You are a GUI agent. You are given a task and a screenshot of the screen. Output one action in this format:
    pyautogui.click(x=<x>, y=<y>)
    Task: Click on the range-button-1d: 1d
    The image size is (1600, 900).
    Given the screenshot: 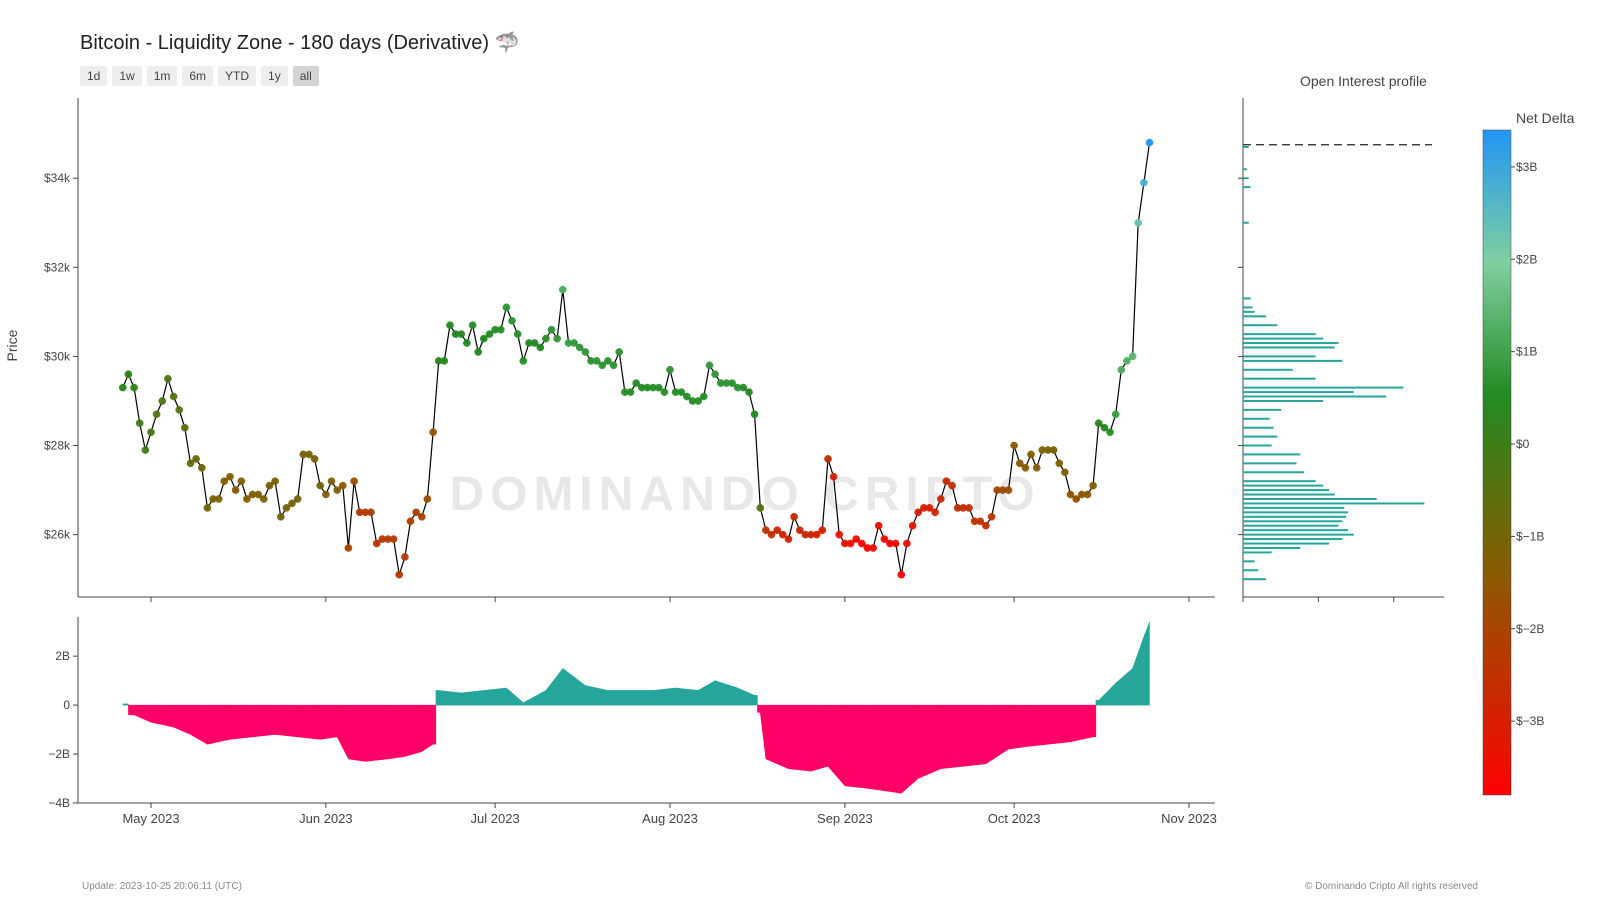 What is the action you would take?
    pyautogui.click(x=94, y=76)
    